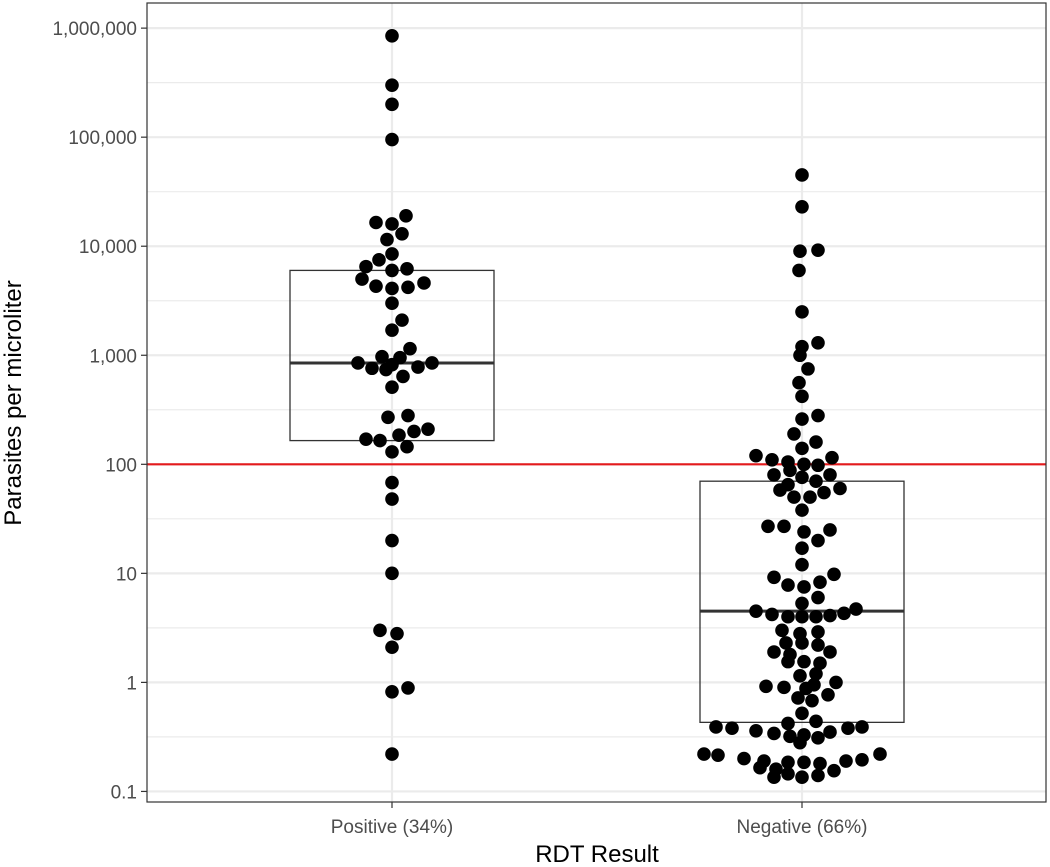 The width and height of the screenshot is (1050, 867). What do you see at coordinates (597, 854) in the screenshot?
I see `x-axis-title: RDT Result` at bounding box center [597, 854].